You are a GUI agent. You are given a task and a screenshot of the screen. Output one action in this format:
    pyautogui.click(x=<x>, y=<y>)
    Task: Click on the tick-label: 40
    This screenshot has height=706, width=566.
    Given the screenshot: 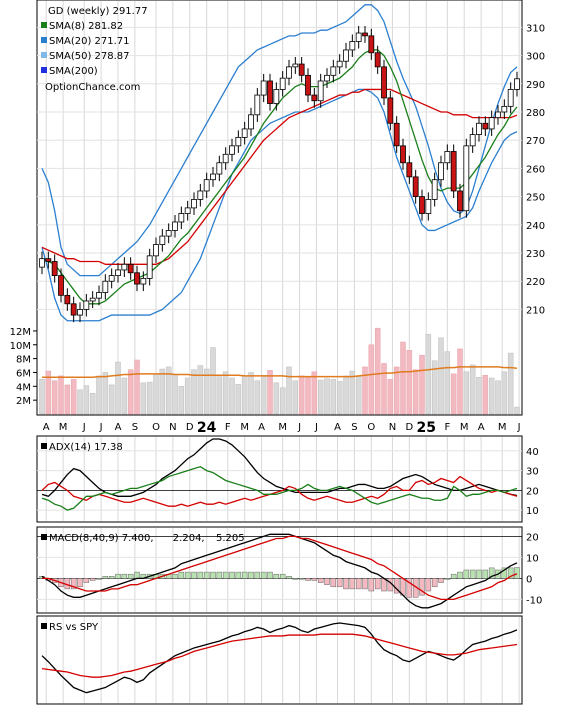 What is the action you would take?
    pyautogui.click(x=532, y=452)
    